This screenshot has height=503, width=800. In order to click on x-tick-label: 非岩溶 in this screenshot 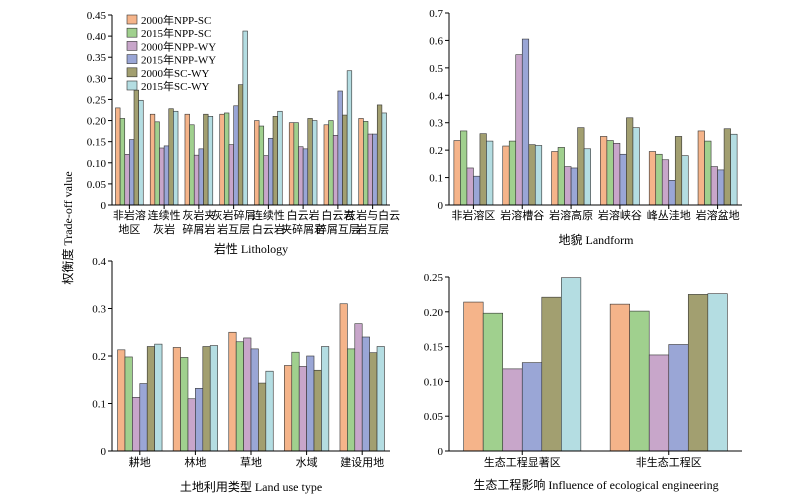, I will do `click(129, 215)`.